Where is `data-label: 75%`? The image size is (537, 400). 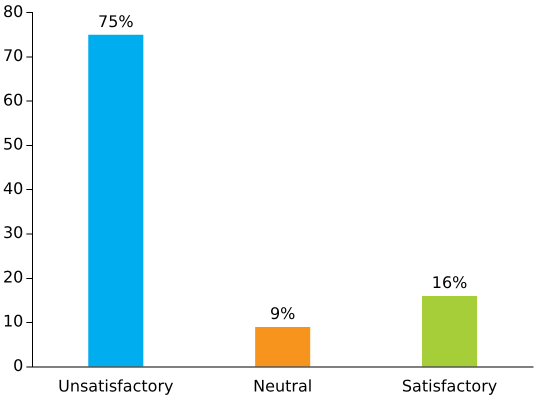 data-label: 75% is located at coordinates (116, 21).